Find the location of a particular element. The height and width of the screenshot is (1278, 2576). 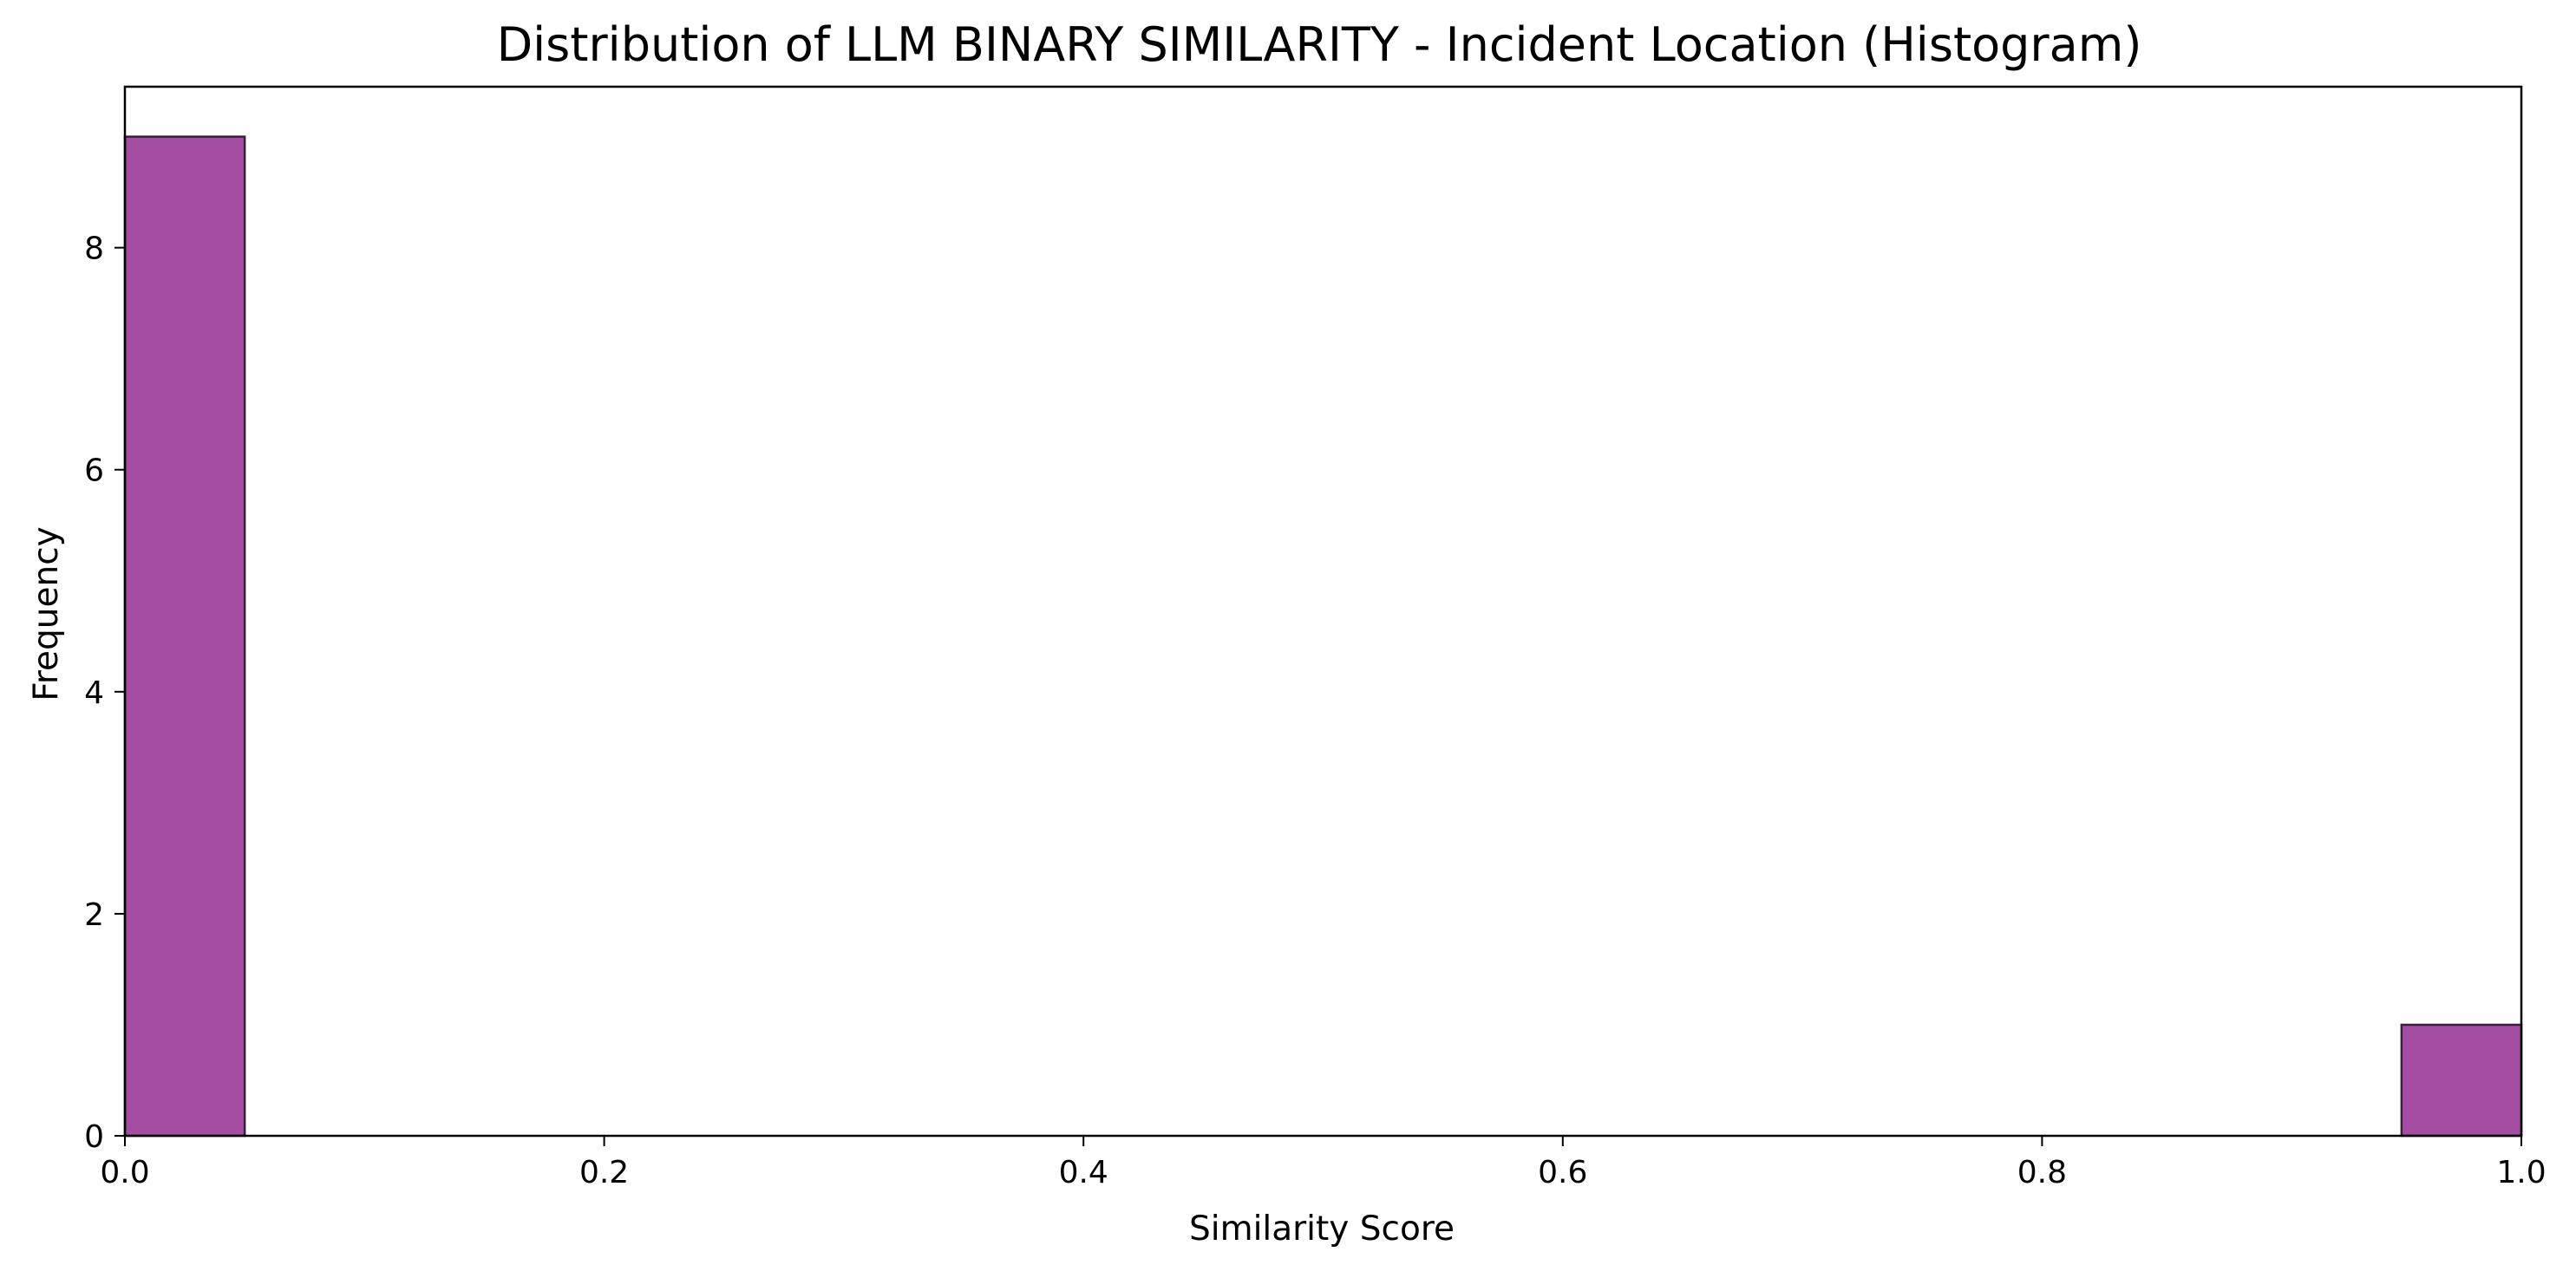

y-tick-label-0: 0 is located at coordinates (94, 1137).